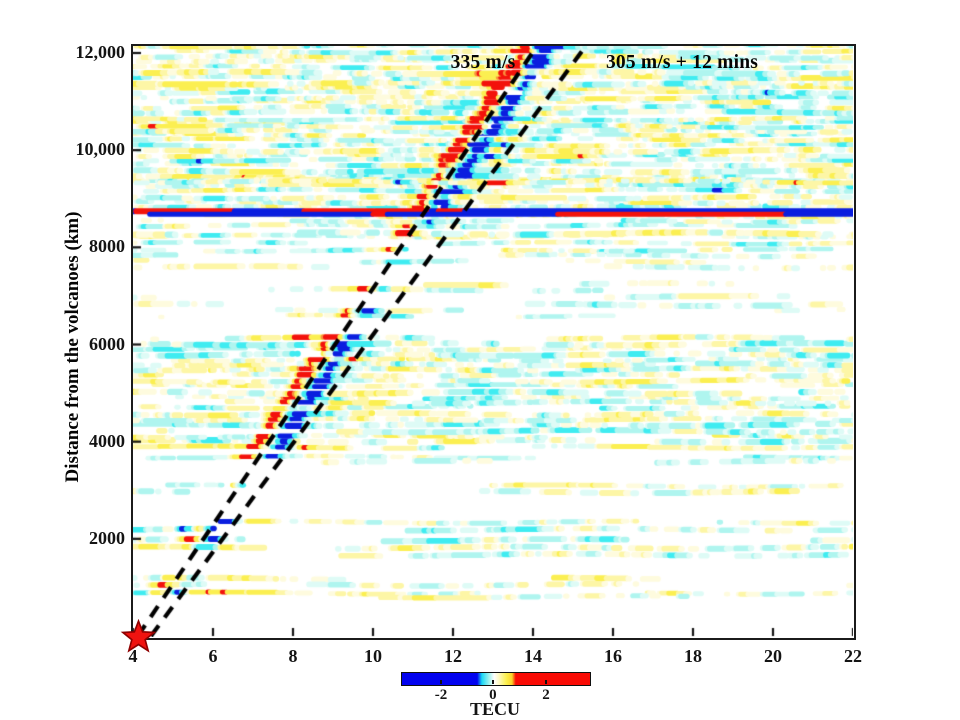  I want to click on x-tick-label: 6, so click(213, 656).